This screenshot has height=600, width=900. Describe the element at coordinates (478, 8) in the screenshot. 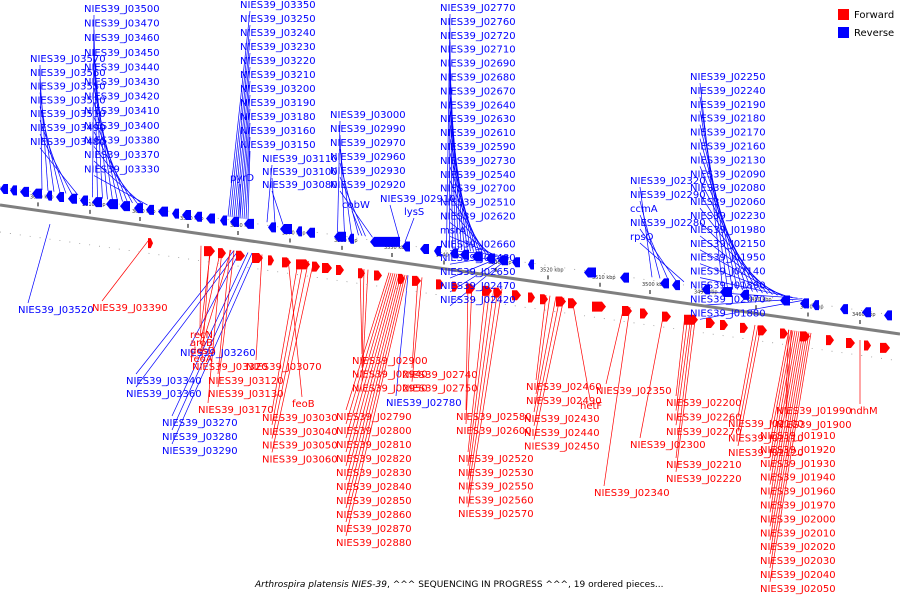

I see `gene-label-nies39-j02770: NIES39_J02770` at that location.